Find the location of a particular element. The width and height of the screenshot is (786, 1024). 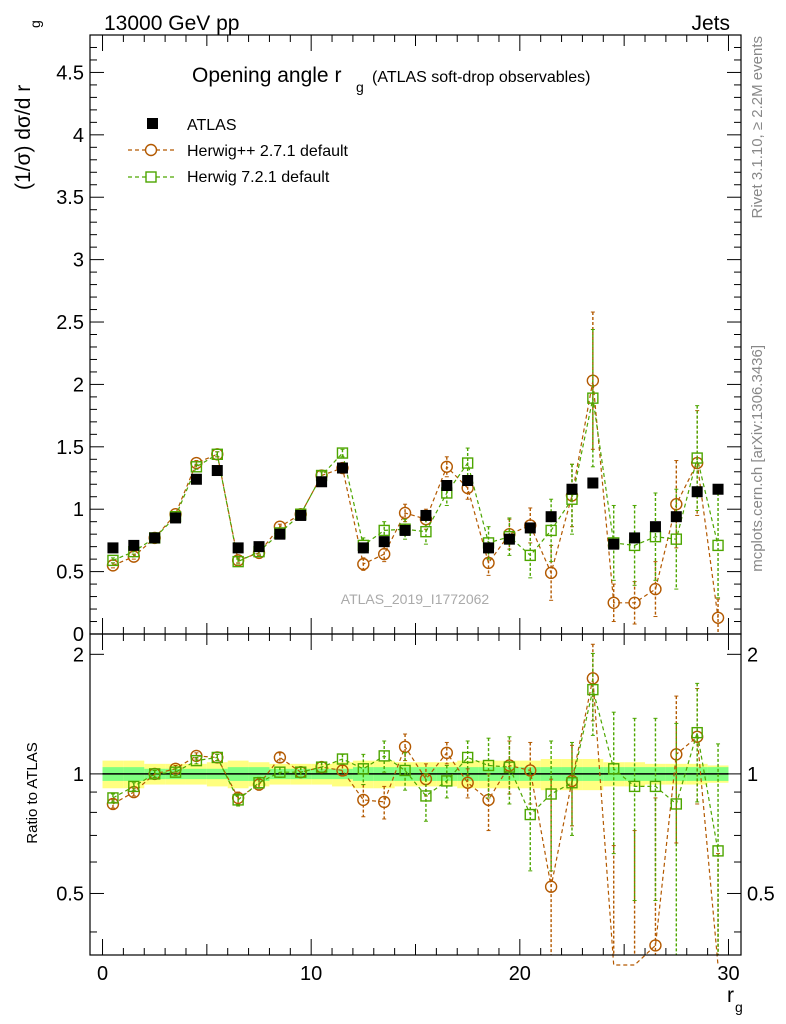

header-right-text: Jets is located at coordinates (710, 23).